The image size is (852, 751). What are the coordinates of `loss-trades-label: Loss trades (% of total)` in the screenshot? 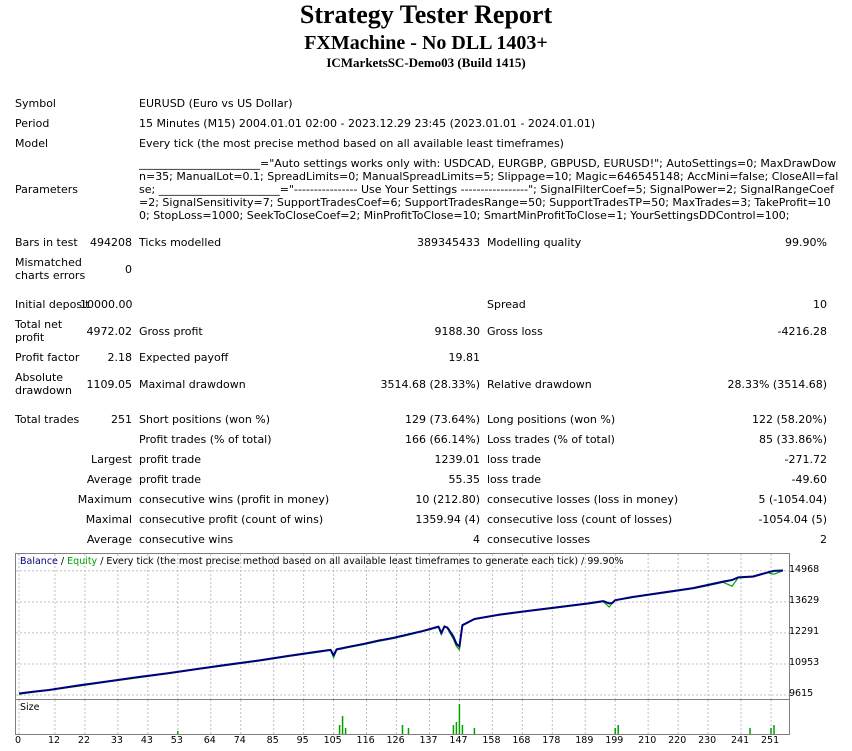 It's located at (551, 439).